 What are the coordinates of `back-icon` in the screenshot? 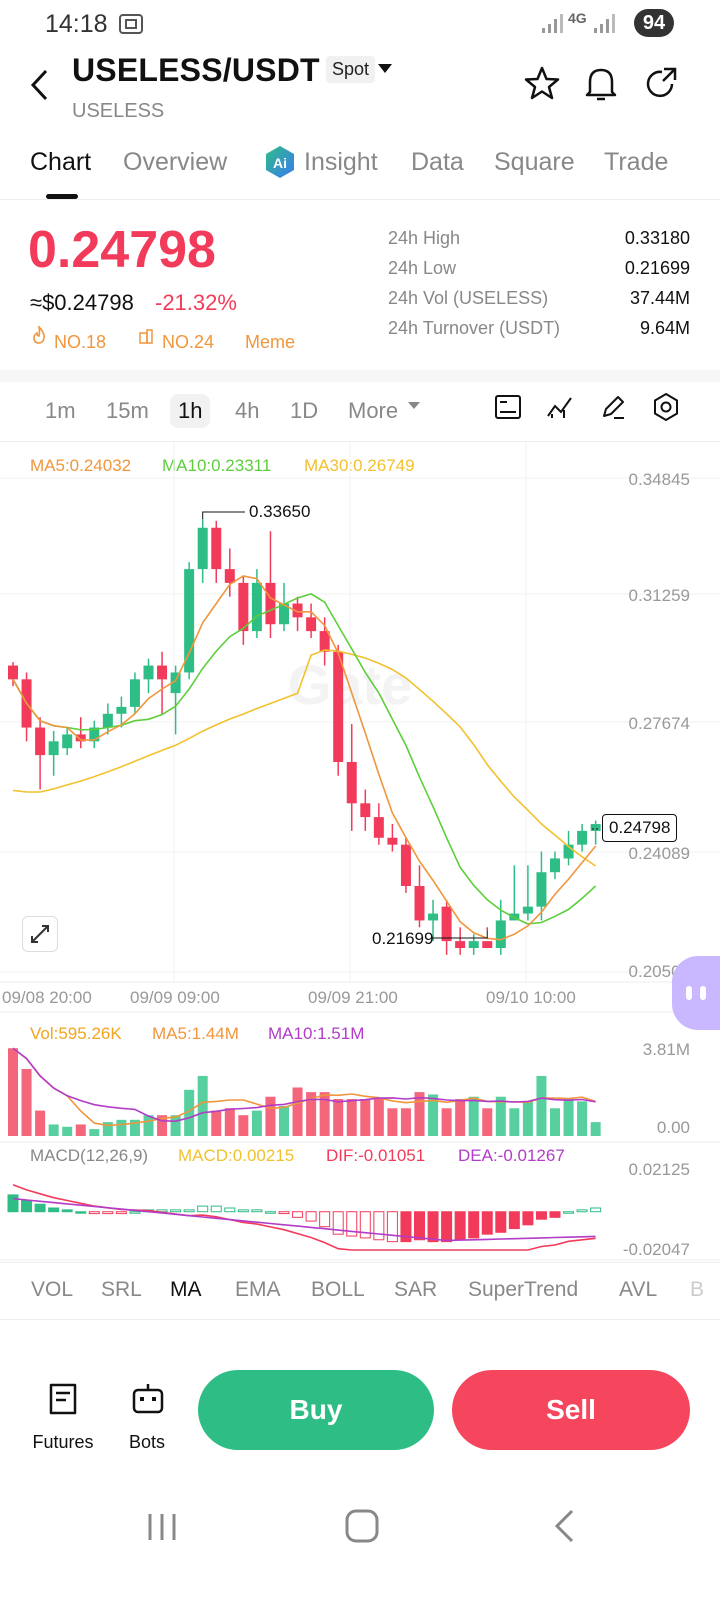 It's located at (40, 85).